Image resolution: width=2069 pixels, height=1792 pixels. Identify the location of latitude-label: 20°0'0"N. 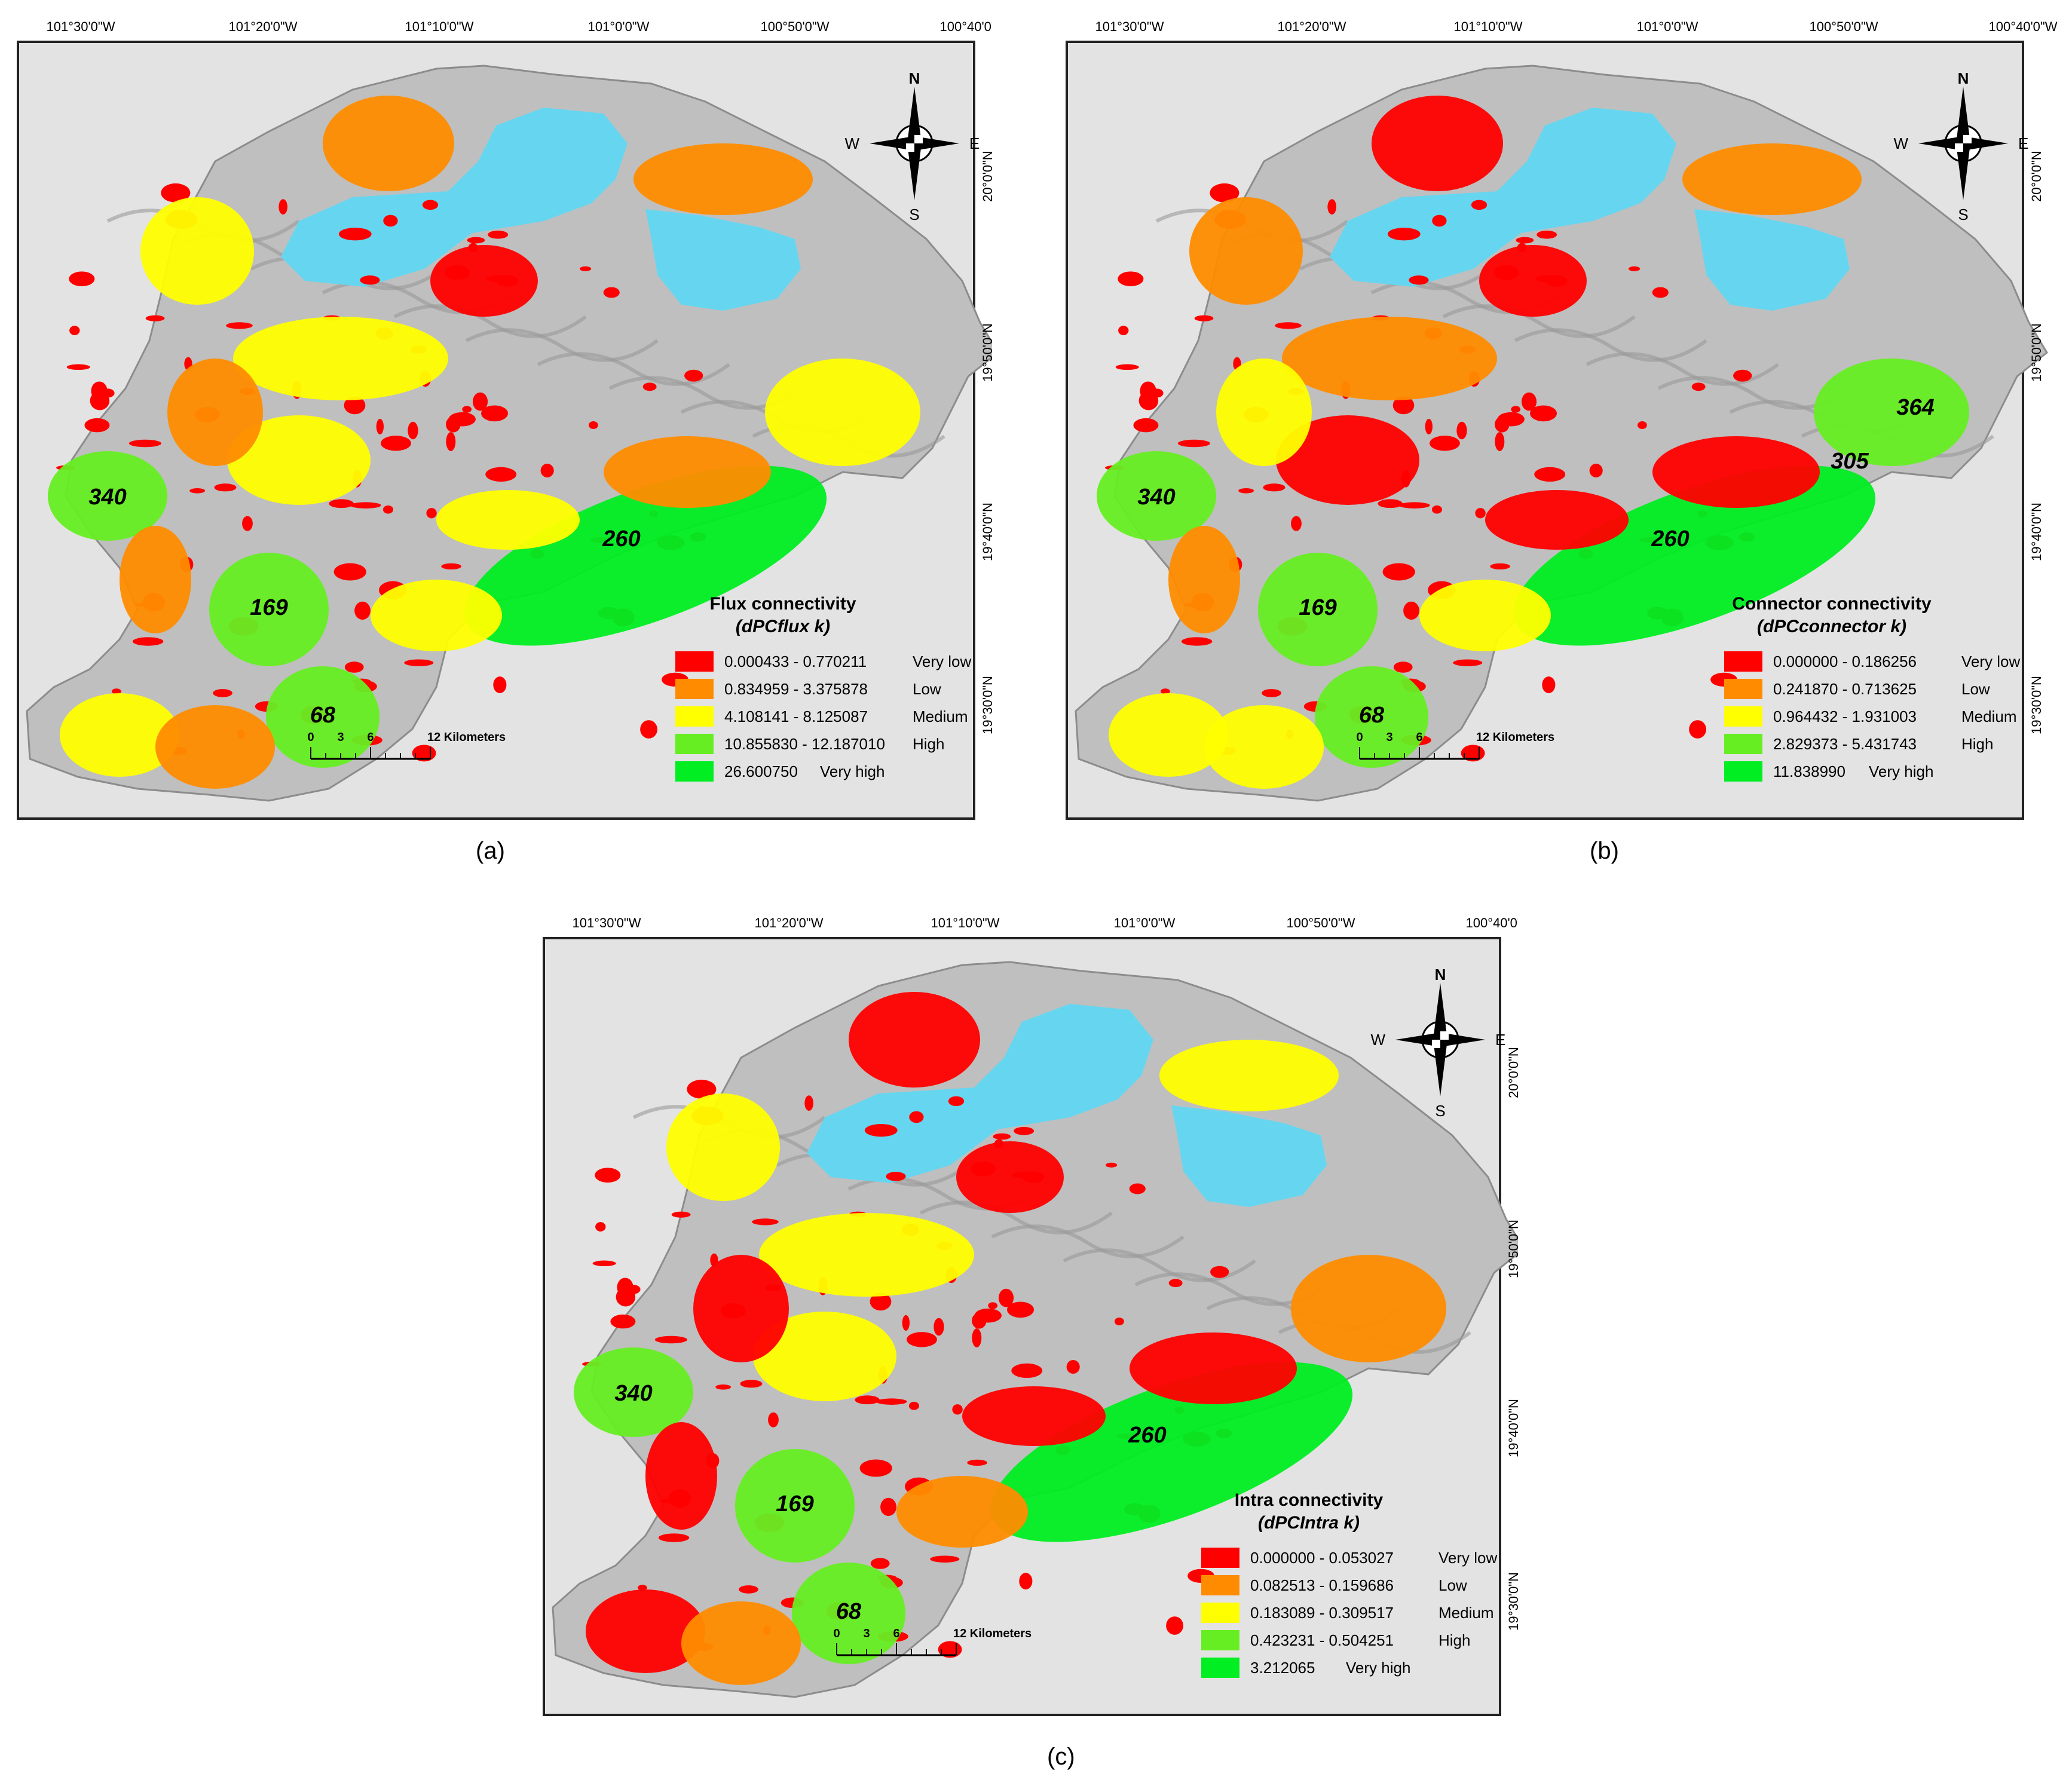
(2036, 176).